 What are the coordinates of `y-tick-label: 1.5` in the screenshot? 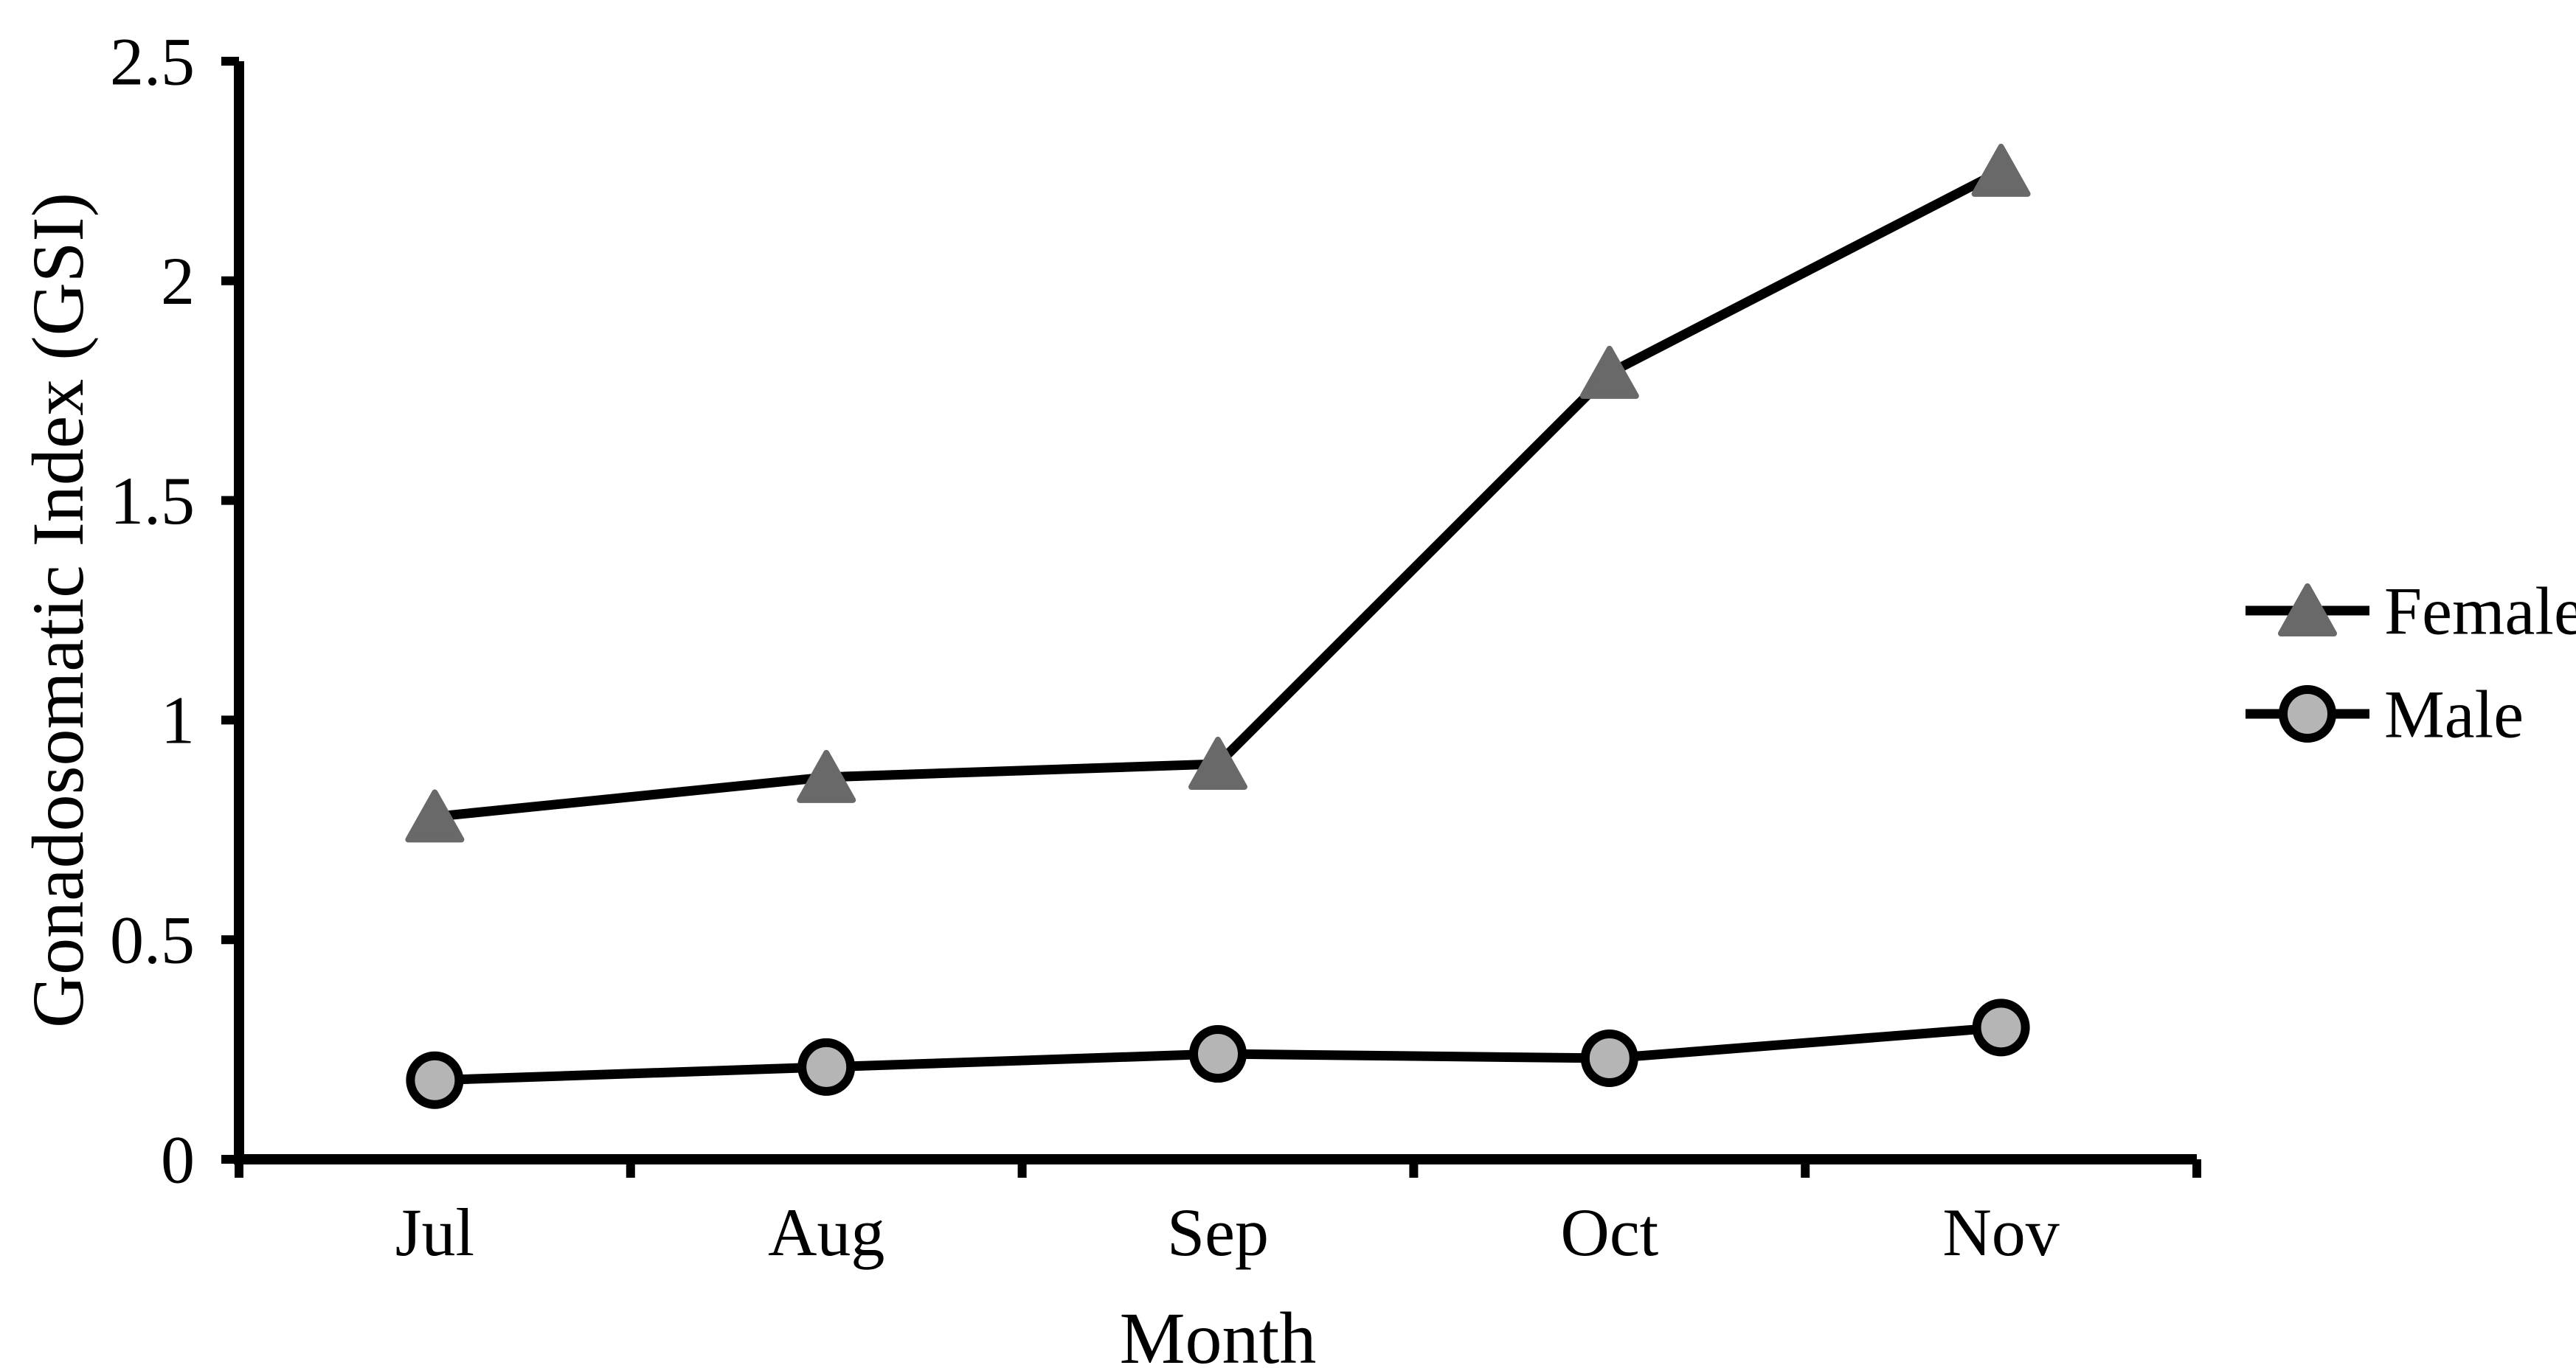 It's located at (152, 500).